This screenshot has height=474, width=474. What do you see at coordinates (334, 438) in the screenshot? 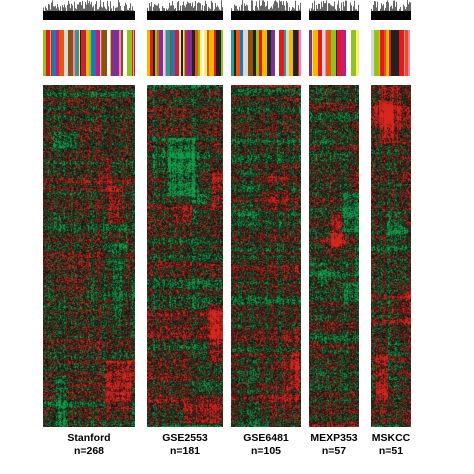
I see `dataset-name: MEXP353` at bounding box center [334, 438].